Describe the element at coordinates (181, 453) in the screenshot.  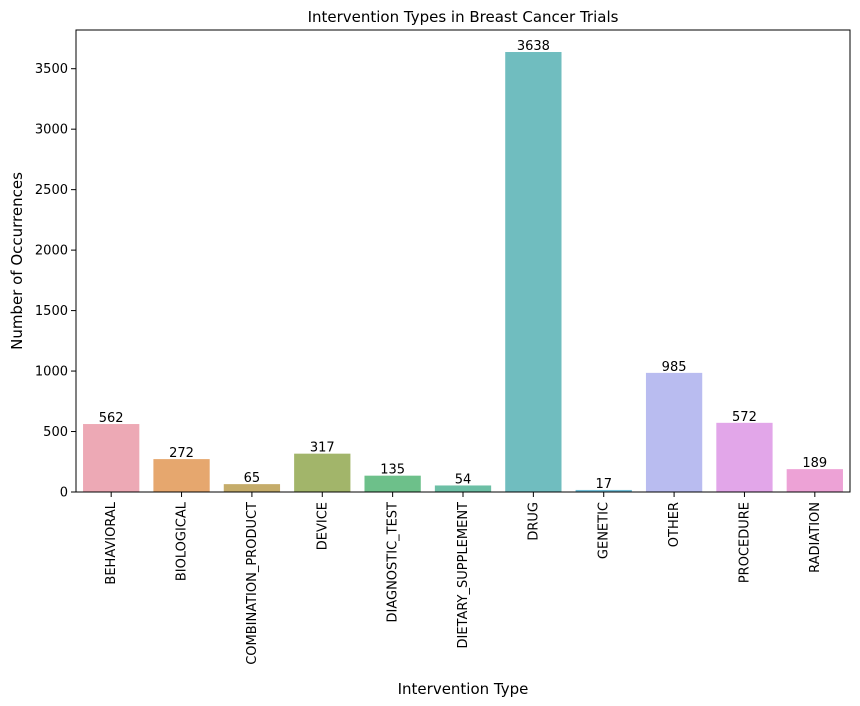
I see `data-label-biological: 272` at that location.